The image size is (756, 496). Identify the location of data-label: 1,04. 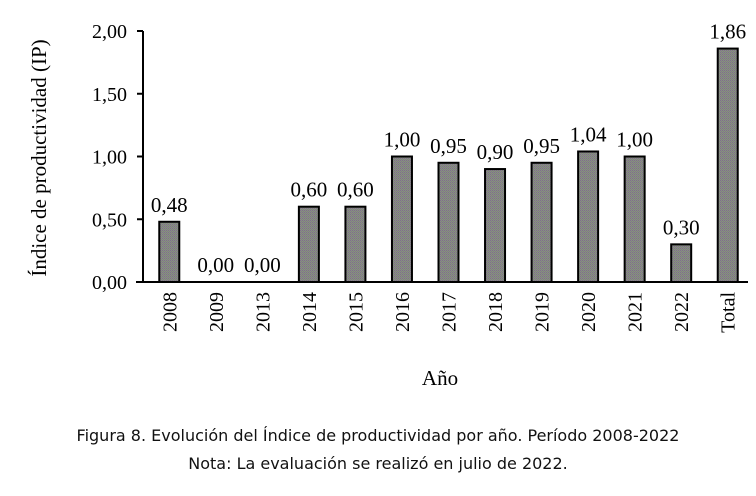
(588, 134).